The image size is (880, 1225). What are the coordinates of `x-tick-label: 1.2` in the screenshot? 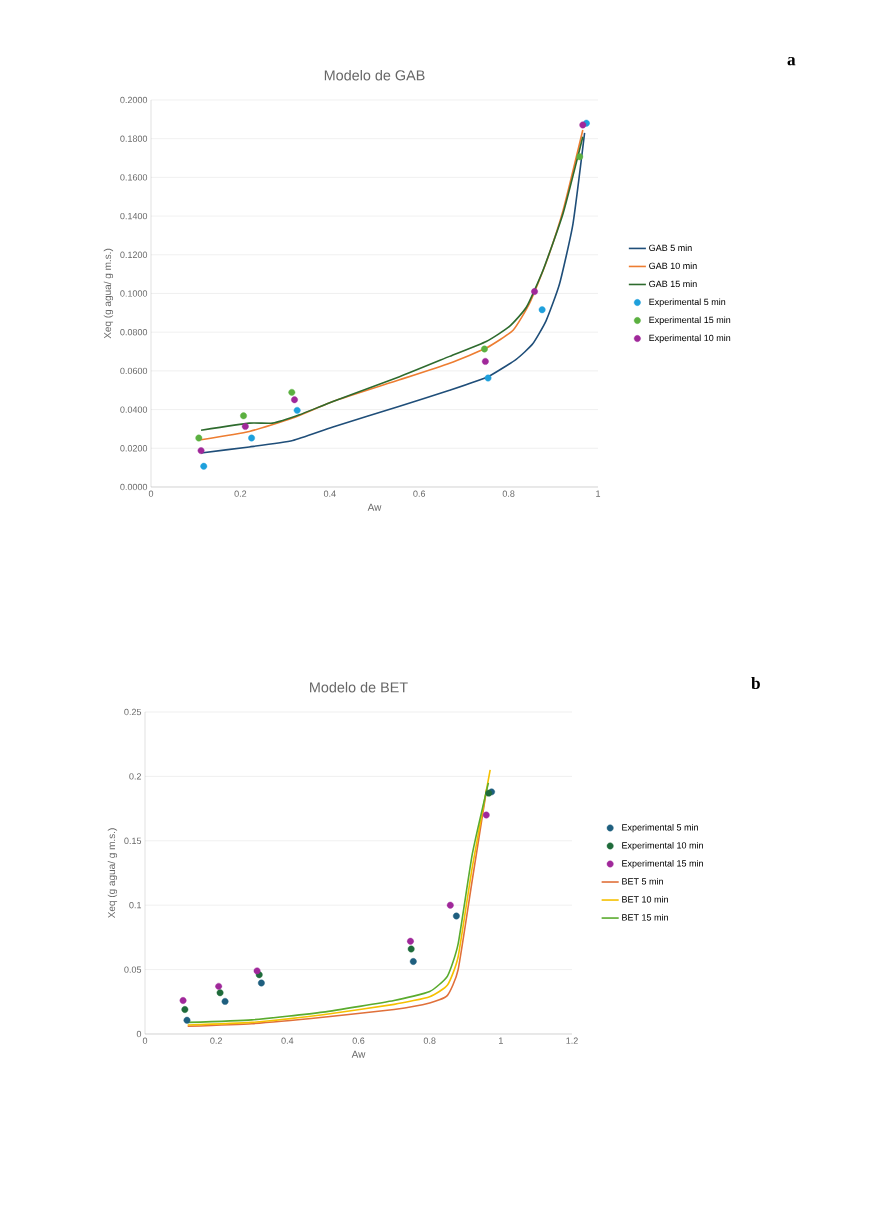 It's located at (572, 1040).